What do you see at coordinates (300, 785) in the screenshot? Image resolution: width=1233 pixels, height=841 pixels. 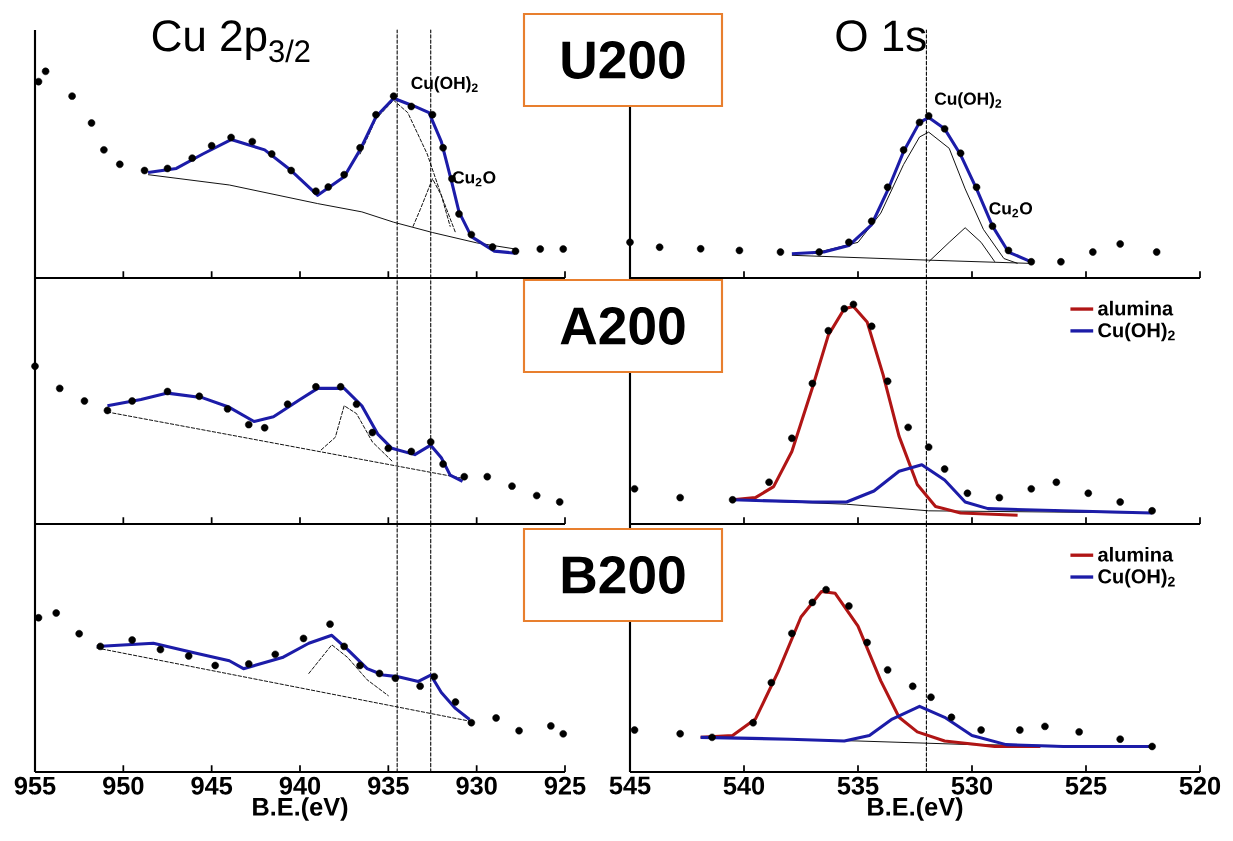 I see `x-tick-label: 940` at bounding box center [300, 785].